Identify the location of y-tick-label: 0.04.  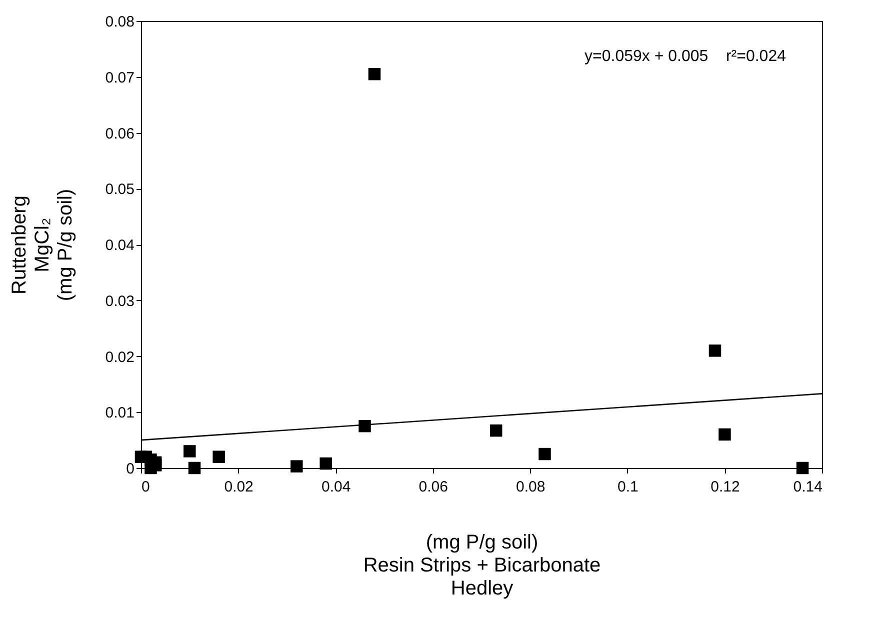
(119, 245).